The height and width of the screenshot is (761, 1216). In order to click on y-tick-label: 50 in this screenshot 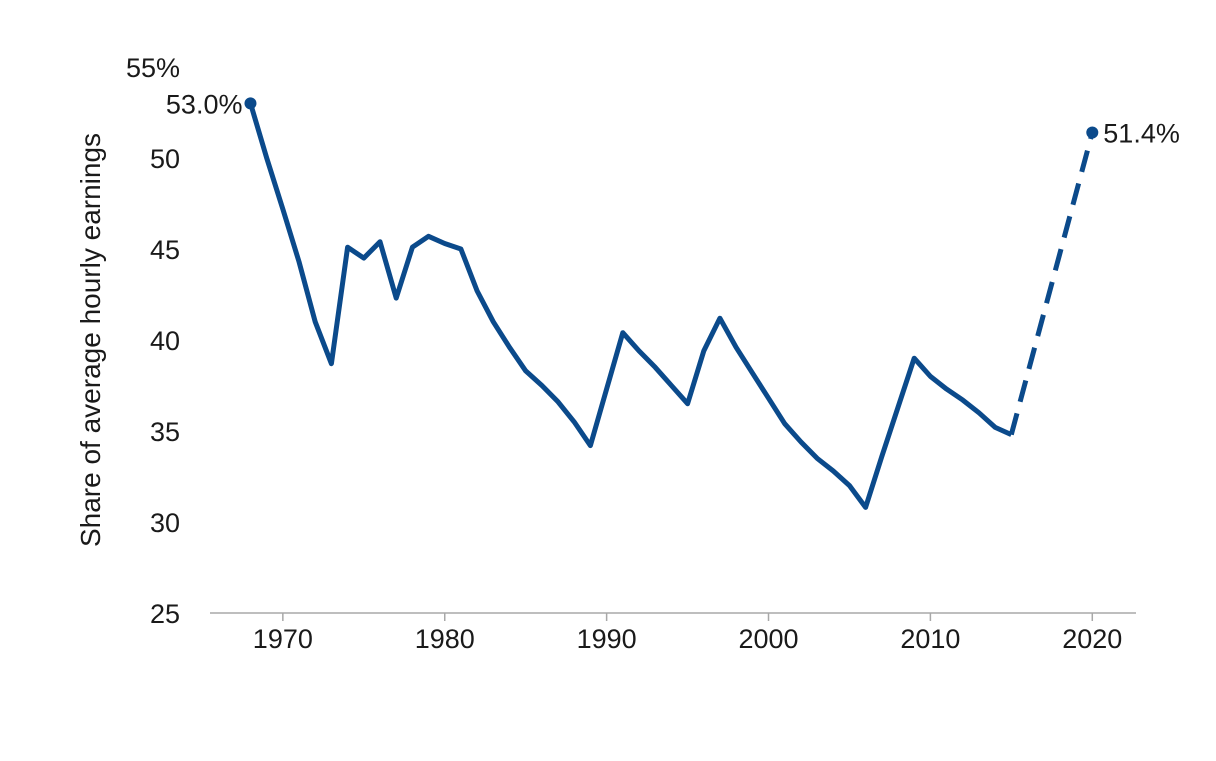, I will do `click(165, 159)`.